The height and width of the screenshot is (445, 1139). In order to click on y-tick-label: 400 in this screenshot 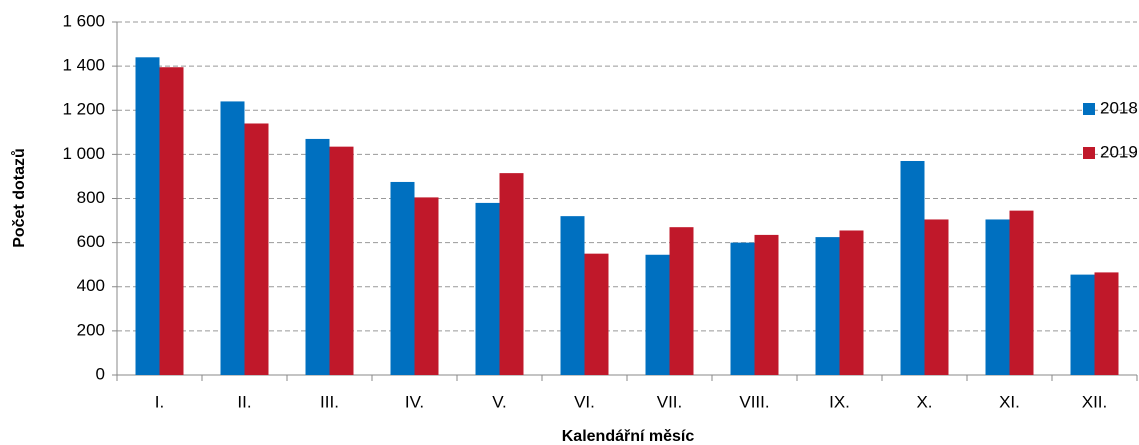, I will do `click(91, 285)`.